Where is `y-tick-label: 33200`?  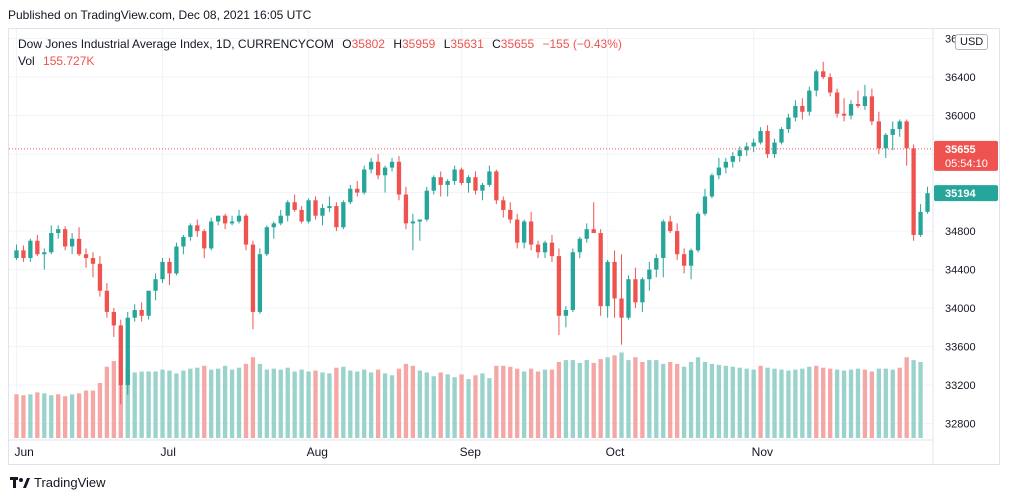 y-tick-label: 33200 is located at coordinates (960, 386).